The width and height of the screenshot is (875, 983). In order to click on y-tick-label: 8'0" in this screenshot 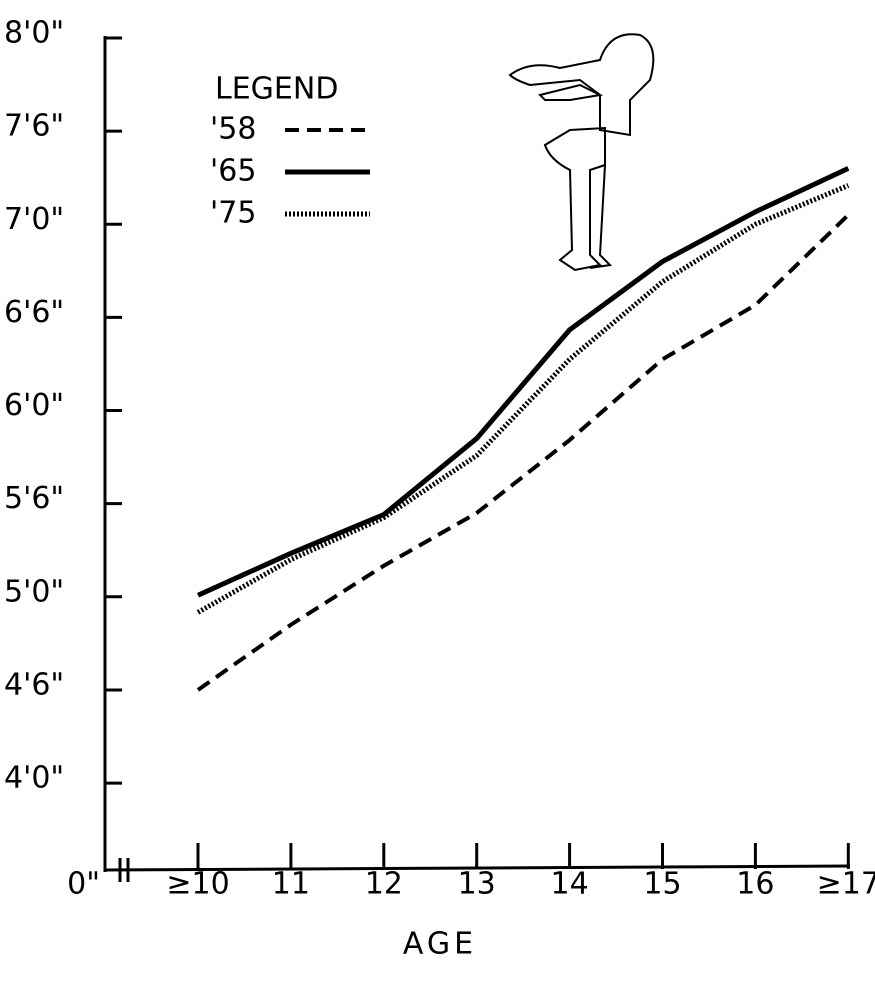, I will do `click(34, 33)`.